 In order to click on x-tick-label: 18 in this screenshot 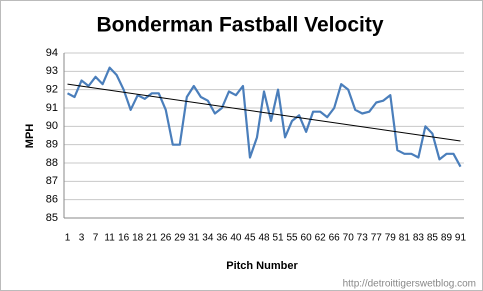, I will do `click(138, 238)`.